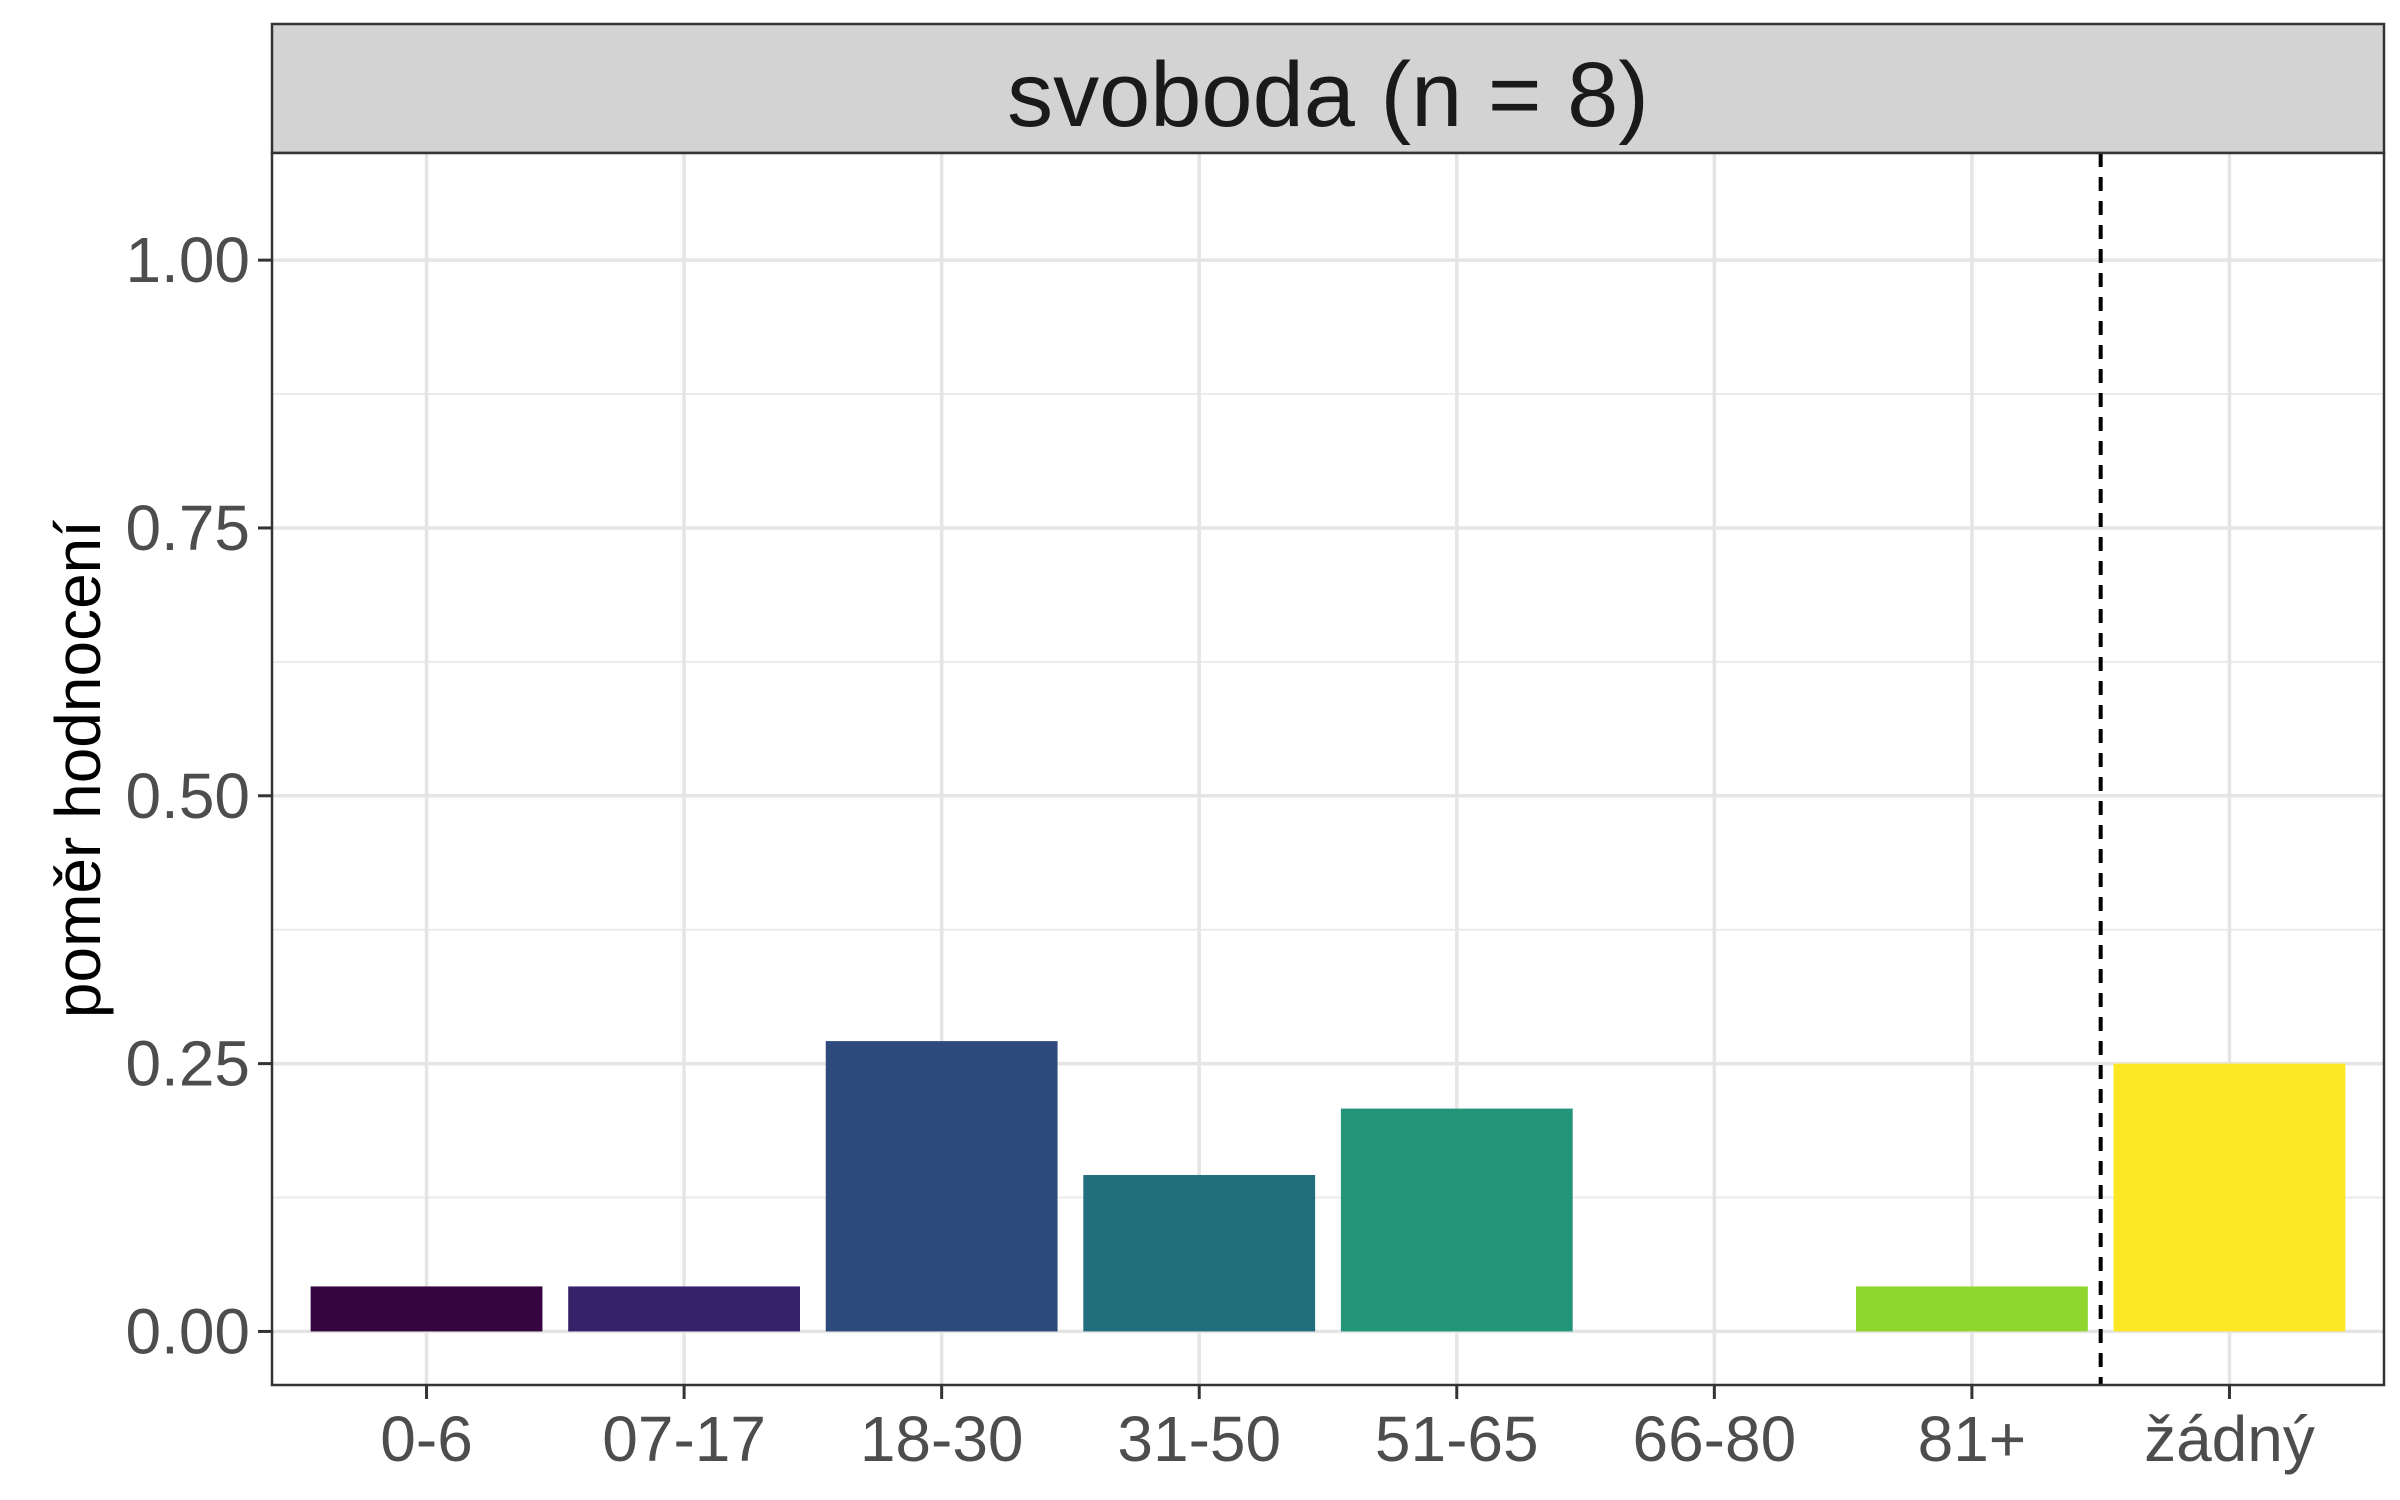  I want to click on x-axis: 0-6 07-17 18-30 31-50 51-65 66-80 81+ žádný, so click(1347, 1430).